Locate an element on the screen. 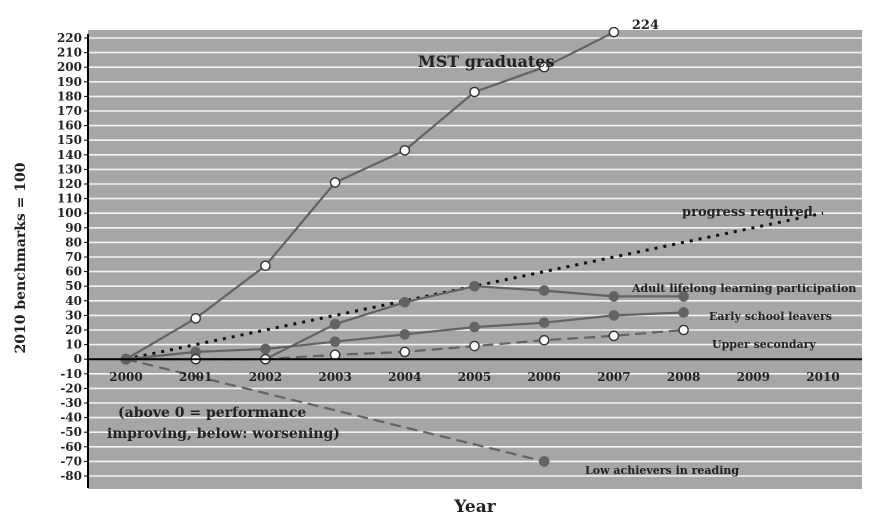  y-tick-label: -70 is located at coordinates (71, 461).